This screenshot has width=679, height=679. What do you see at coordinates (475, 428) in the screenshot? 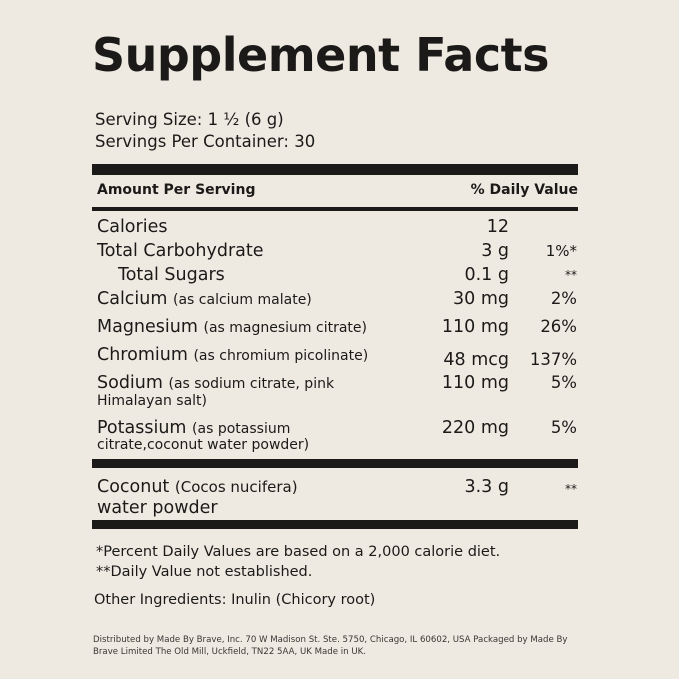
I see `nutrient-amount: 220 mg` at bounding box center [475, 428].